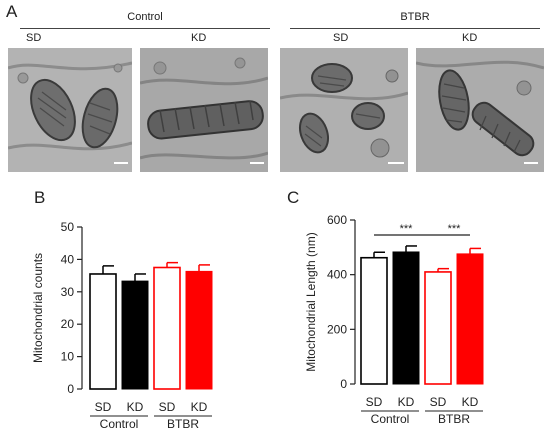  I want to click on group-label-btbr: BTBR, so click(415, 17).